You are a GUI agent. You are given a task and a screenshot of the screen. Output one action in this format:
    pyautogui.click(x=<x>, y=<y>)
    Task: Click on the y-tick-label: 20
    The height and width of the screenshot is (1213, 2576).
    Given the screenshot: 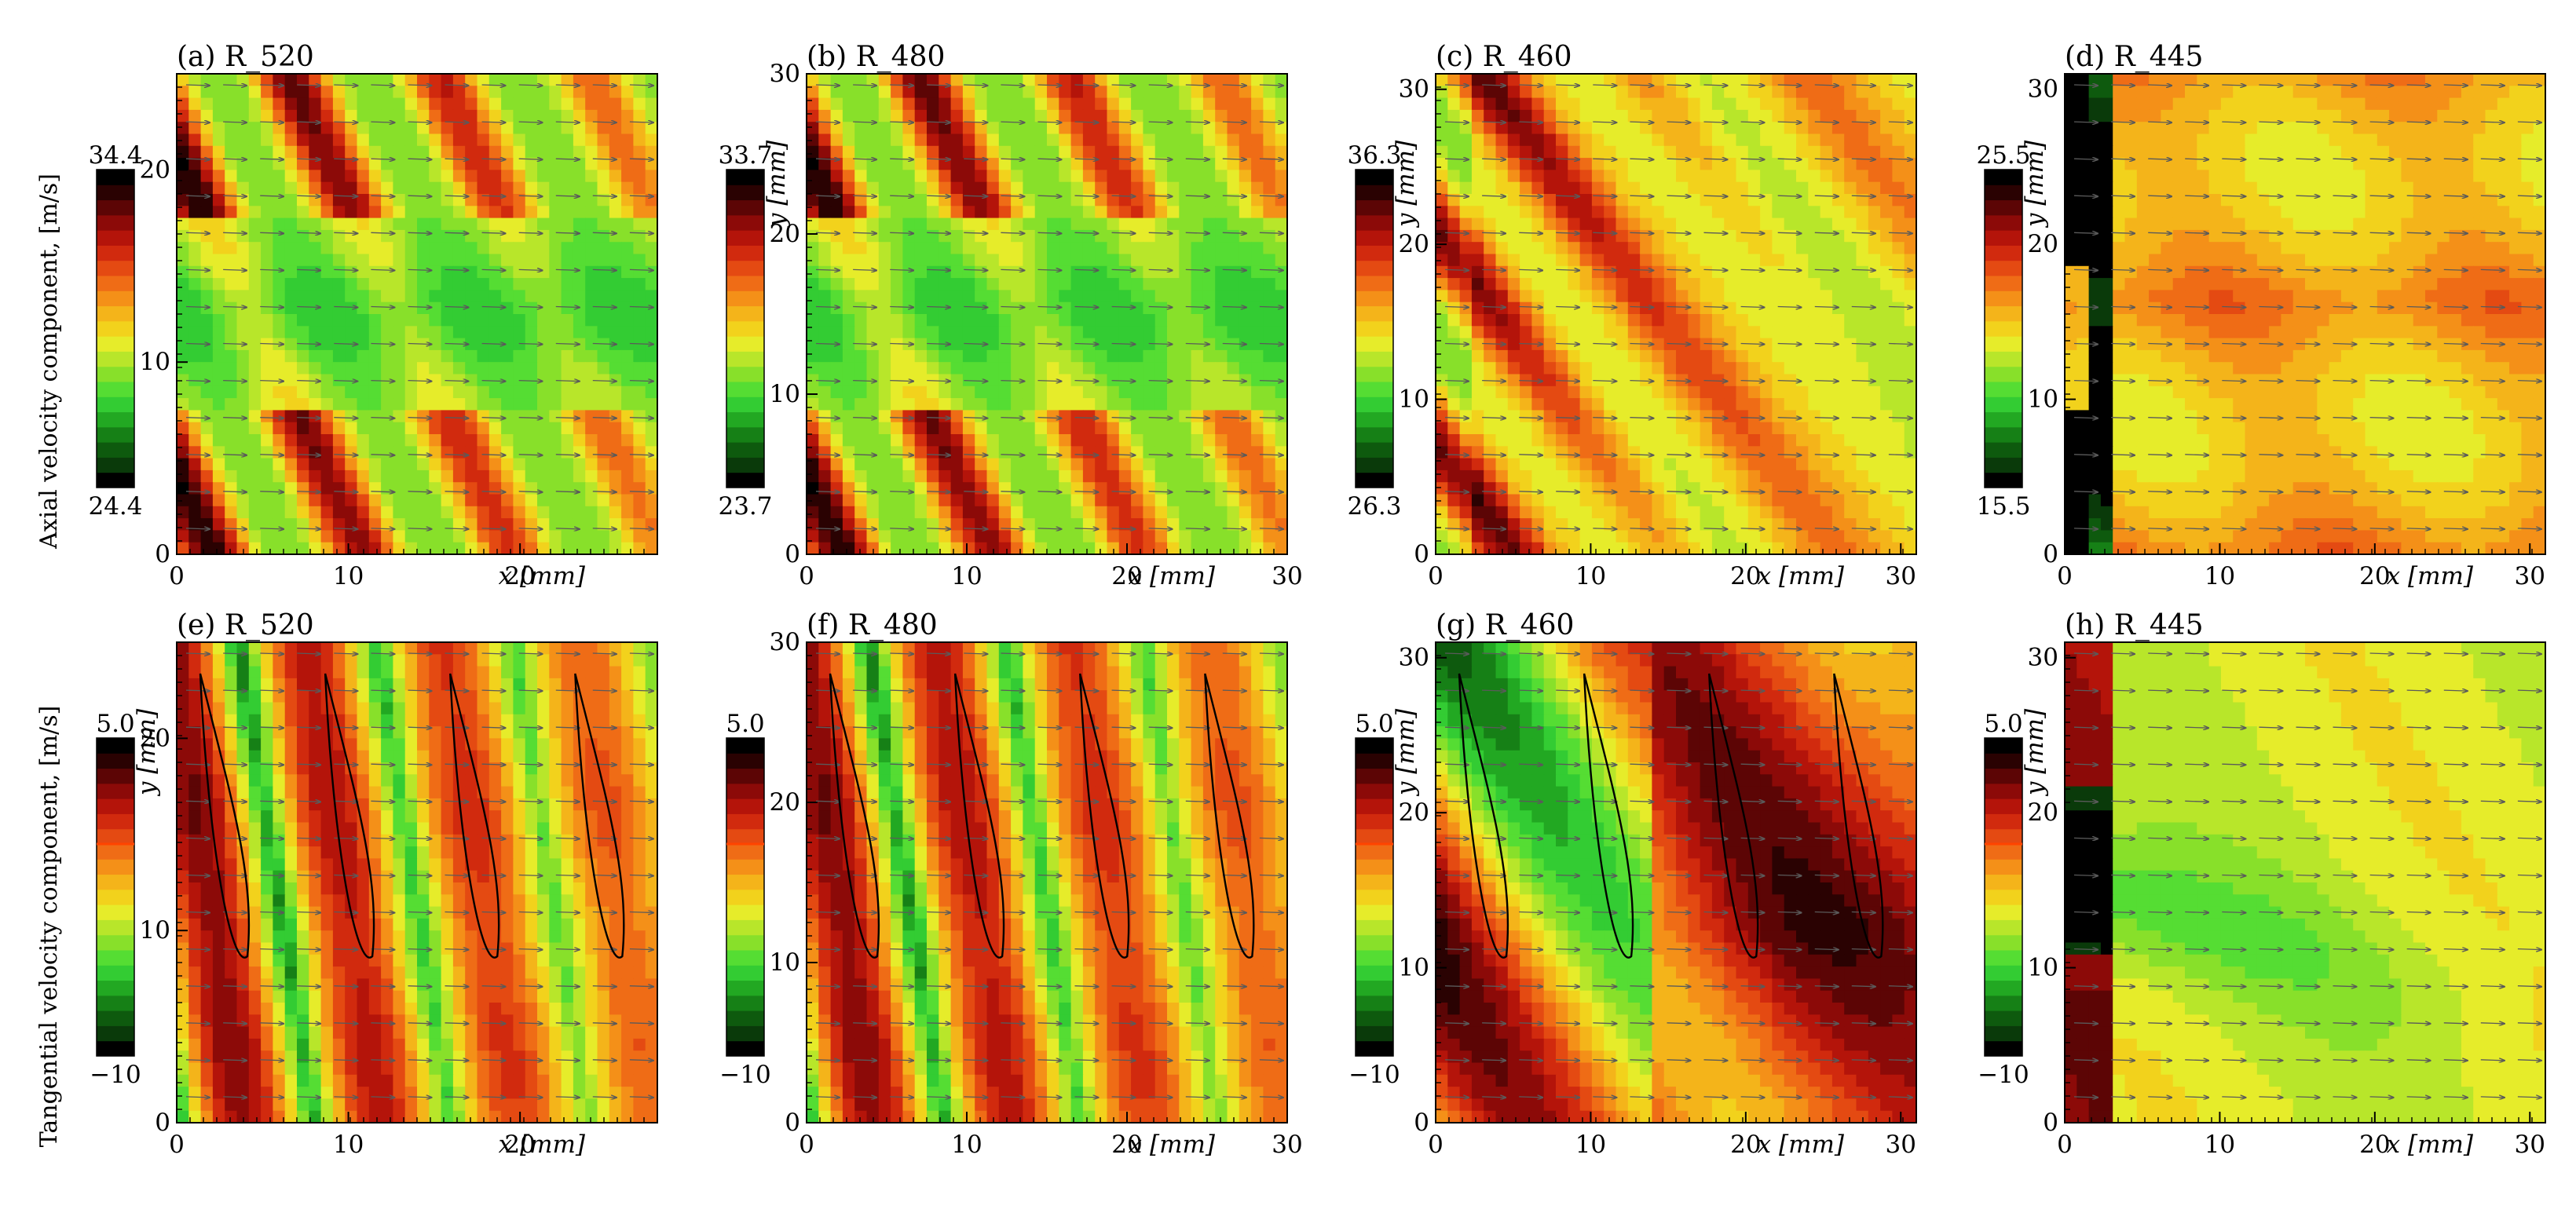 What is the action you would take?
    pyautogui.click(x=155, y=169)
    